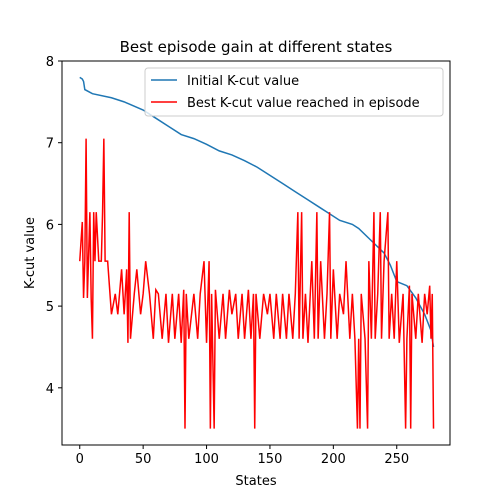 This screenshot has height=504, width=500. Describe the element at coordinates (143, 459) in the screenshot. I see `x-tick-label: 50` at that location.